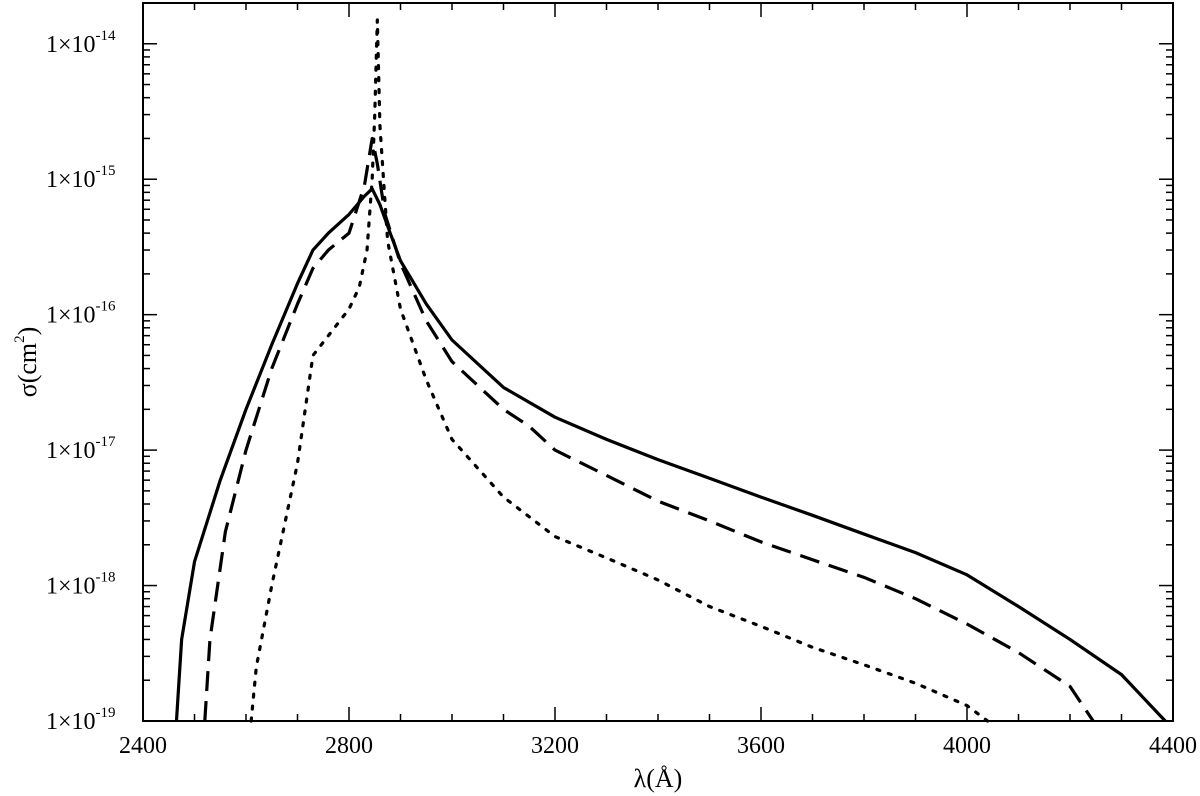 The width and height of the screenshot is (1200, 796). I want to click on x-tick-label: 3200, so click(555, 746).